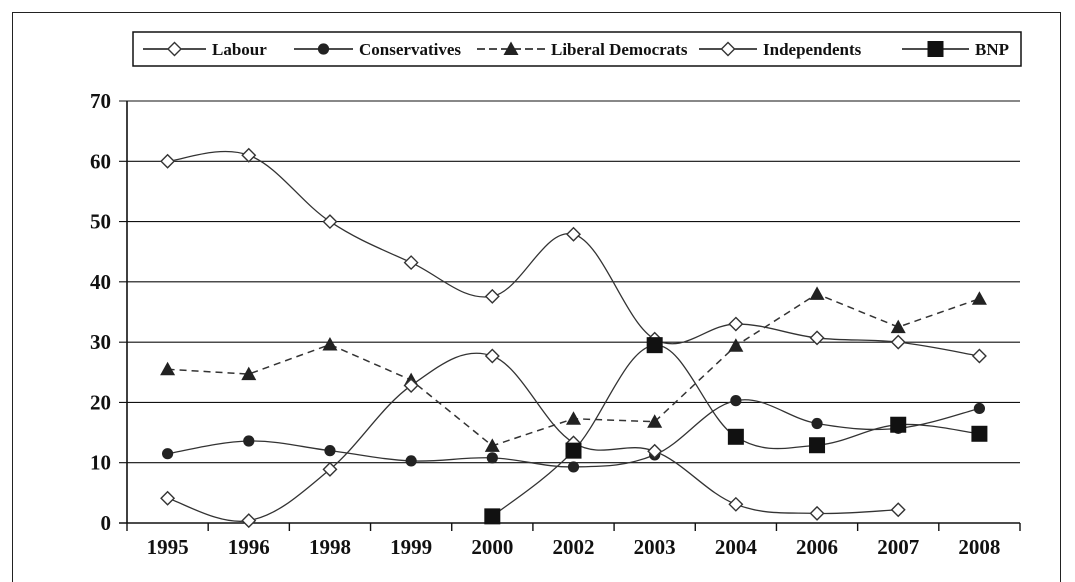 The width and height of the screenshot is (1075, 582). I want to click on x-tick-label: 2008, so click(979, 547).